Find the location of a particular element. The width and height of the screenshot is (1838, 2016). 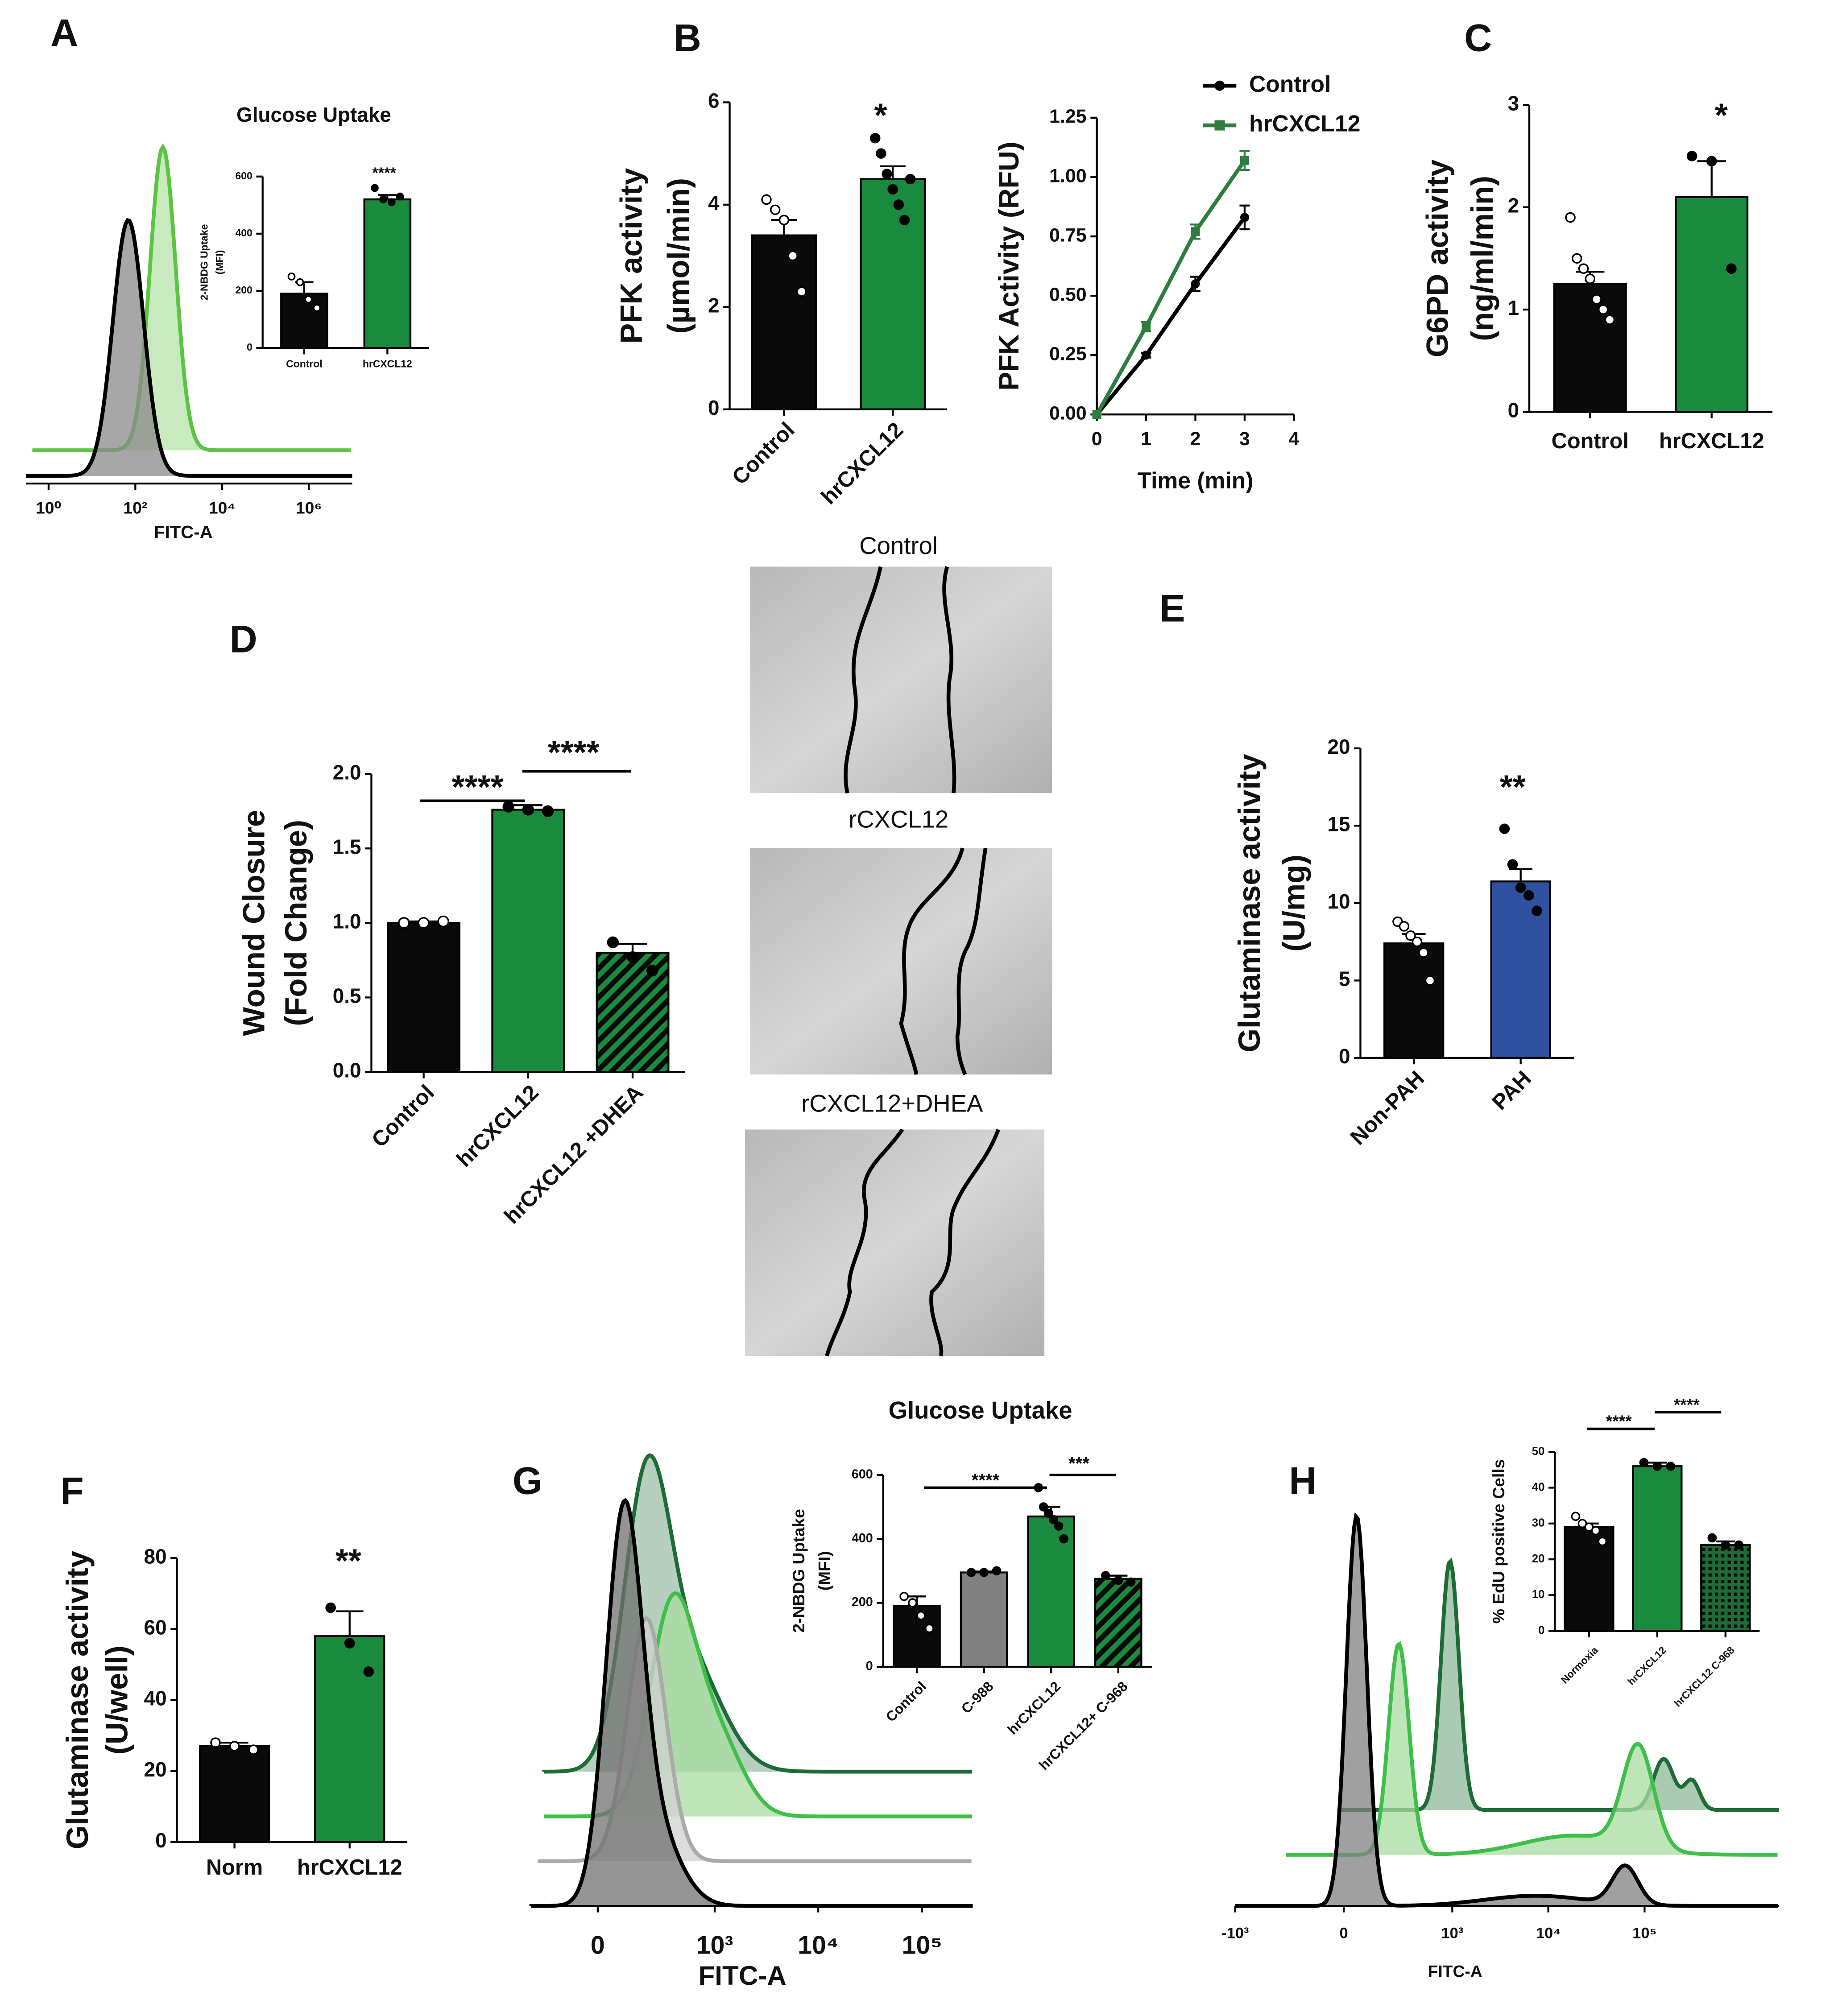

x-tick-label: 3 is located at coordinates (1245, 439).